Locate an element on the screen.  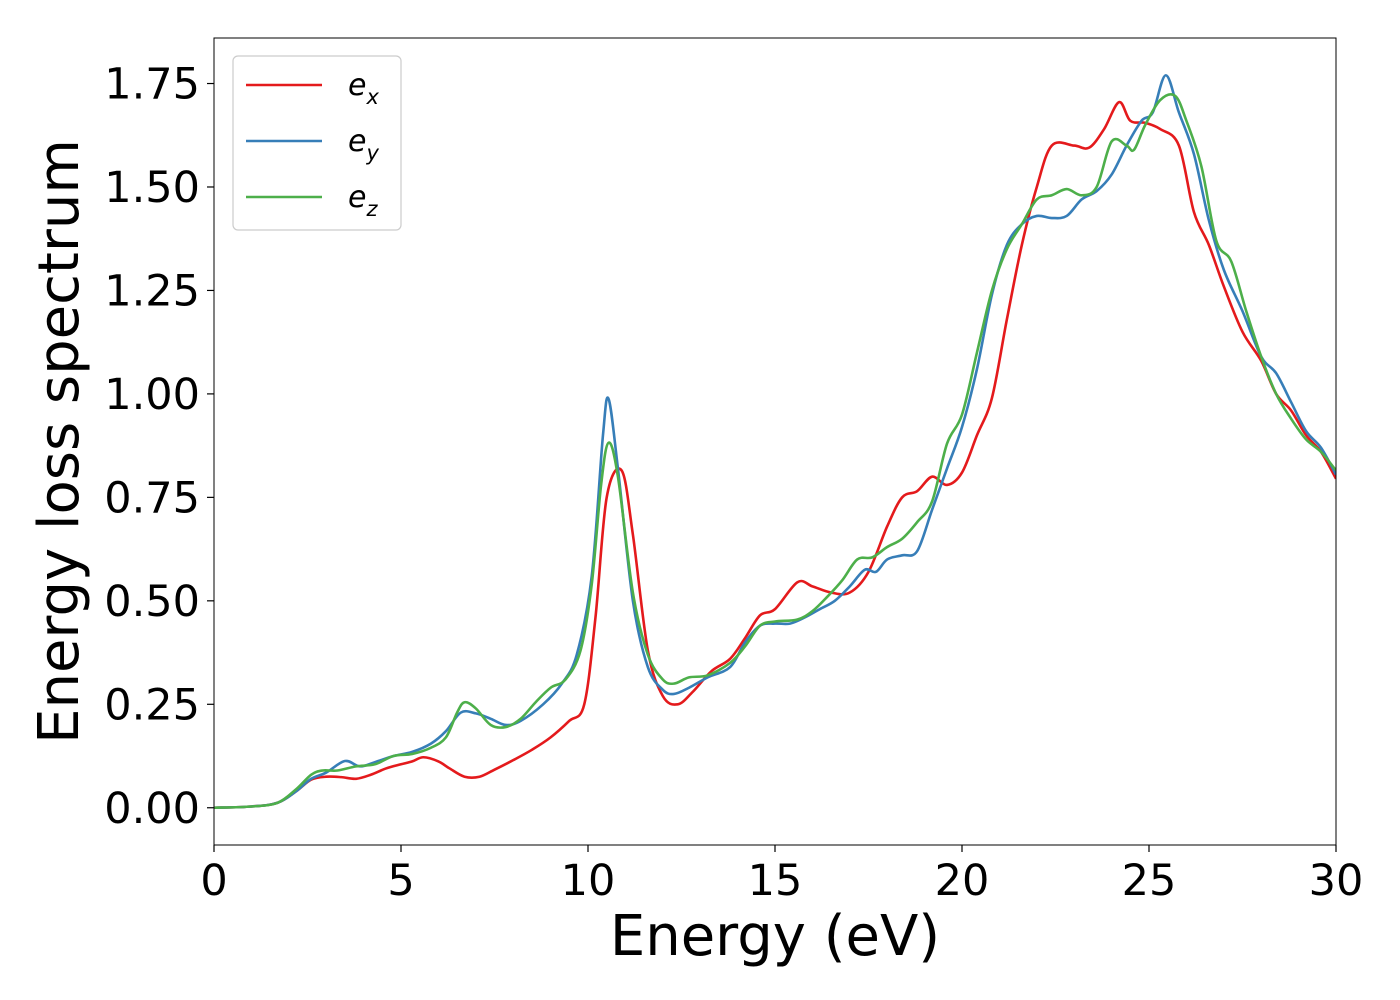
x-tick-label: 20 is located at coordinates (962, 881).